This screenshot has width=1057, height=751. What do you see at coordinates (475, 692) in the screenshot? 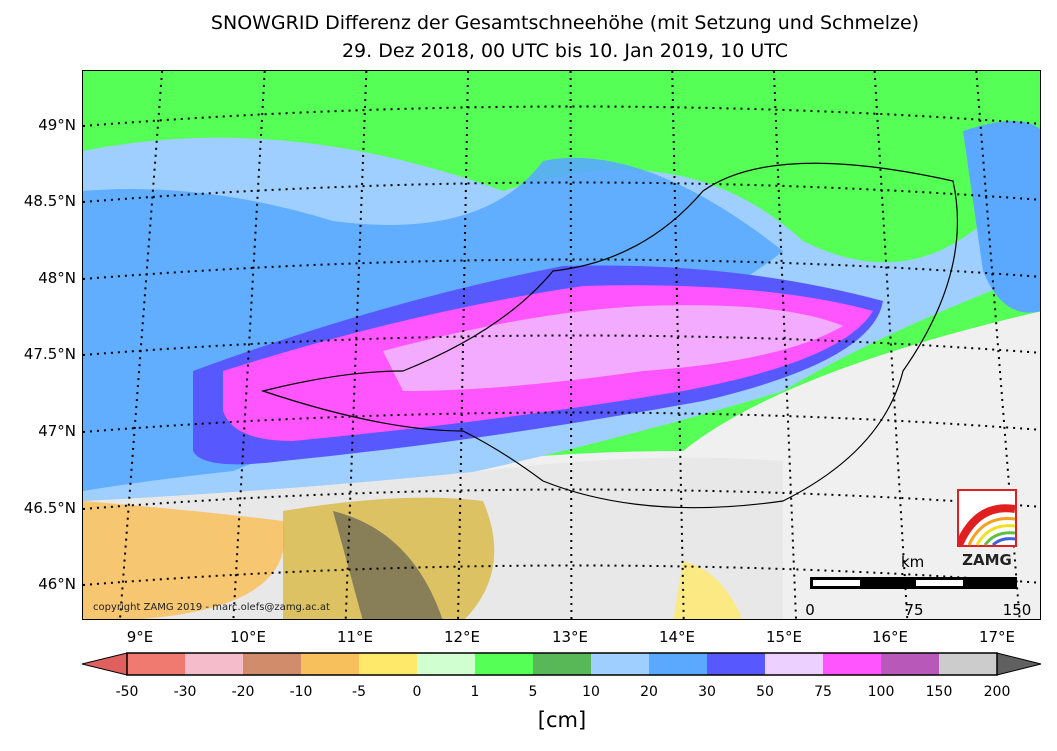
I see `colorbar-tick-label: 1` at bounding box center [475, 692].